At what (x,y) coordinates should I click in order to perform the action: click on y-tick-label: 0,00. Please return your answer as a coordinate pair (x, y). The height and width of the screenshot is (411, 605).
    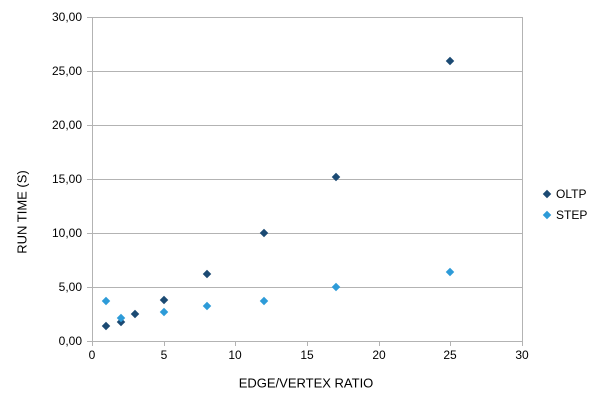
    Looking at the image, I should click on (70, 341).